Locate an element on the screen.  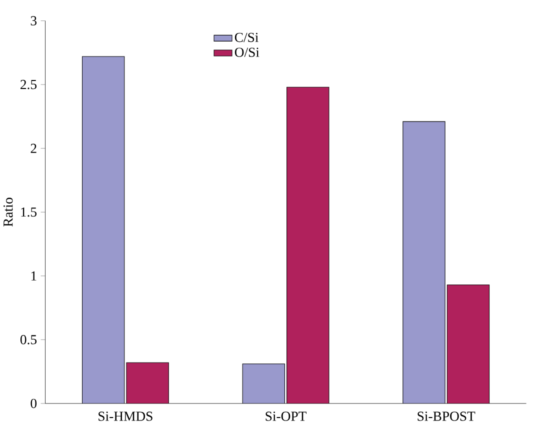
y-tick-label: 2 is located at coordinates (33, 148).